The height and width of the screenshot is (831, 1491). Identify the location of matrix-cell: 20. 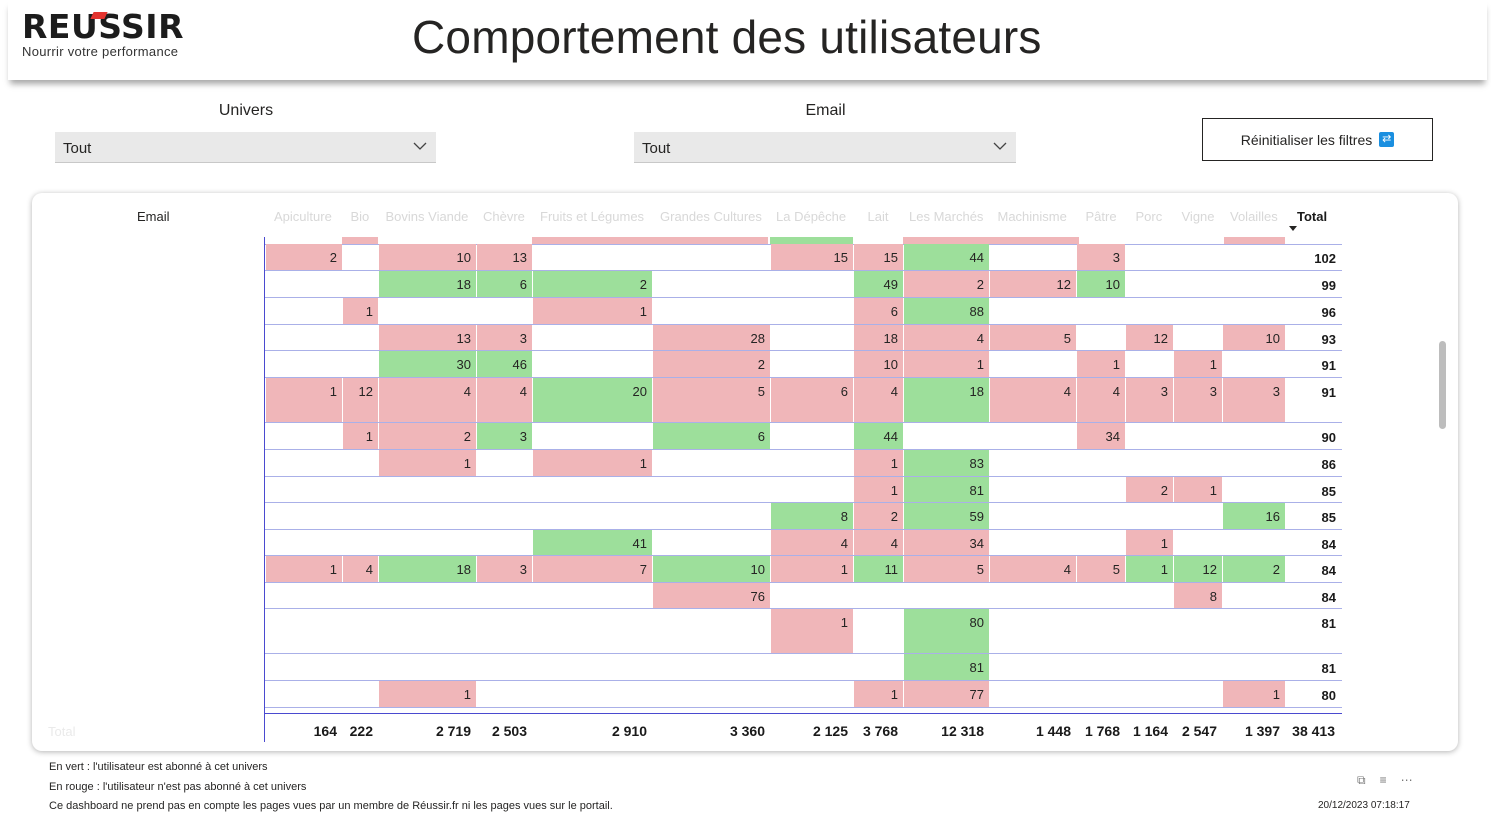
(592, 400).